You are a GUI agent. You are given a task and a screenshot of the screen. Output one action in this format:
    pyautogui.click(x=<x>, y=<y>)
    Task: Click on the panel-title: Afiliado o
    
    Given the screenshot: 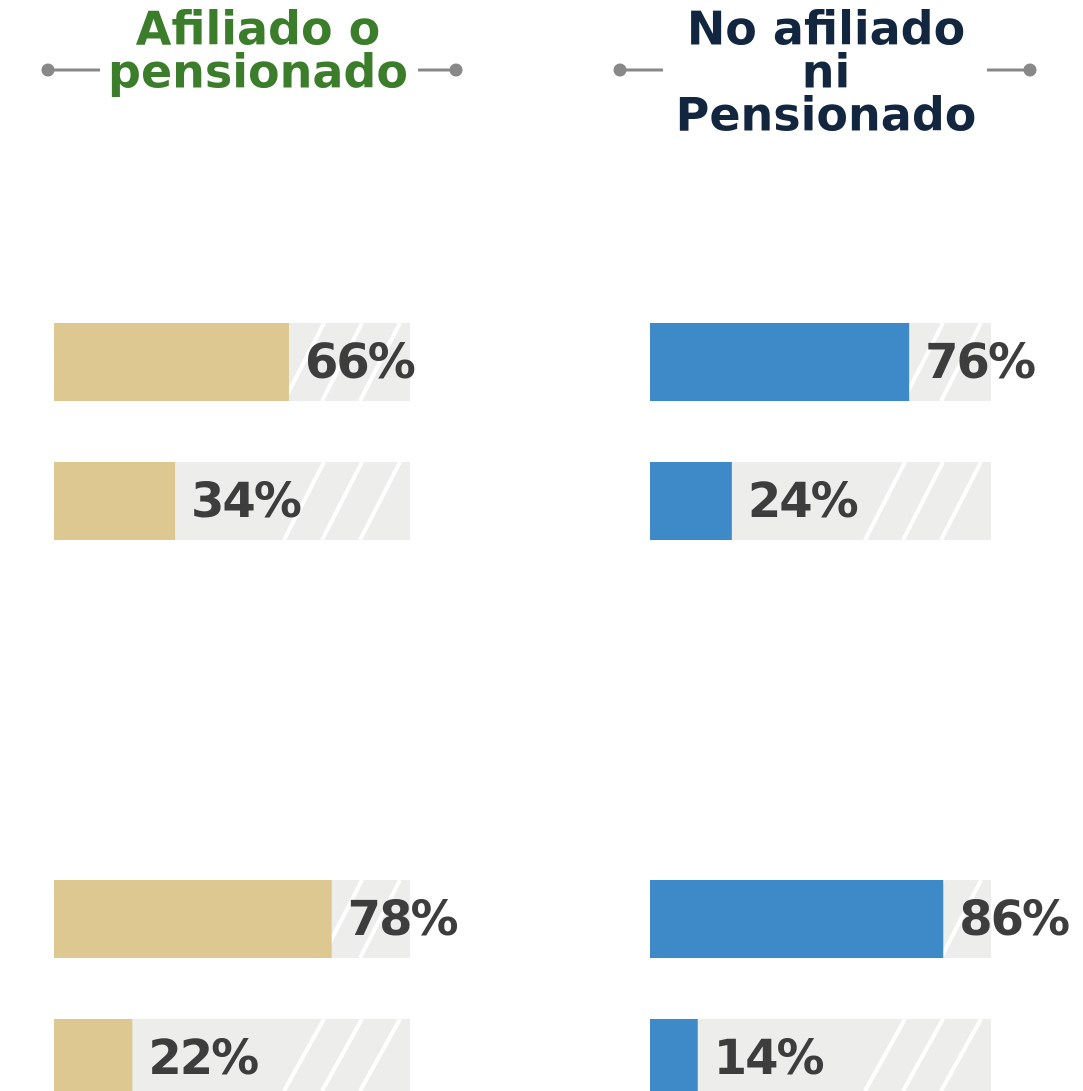 What is the action you would take?
    pyautogui.click(x=258, y=29)
    